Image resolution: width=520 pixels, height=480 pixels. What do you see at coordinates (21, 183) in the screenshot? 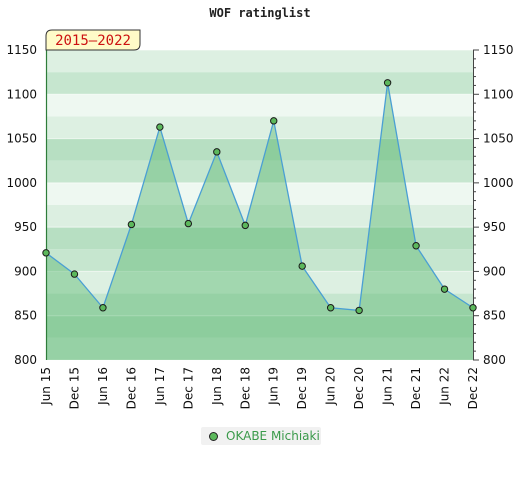
I see `y-tick-label-left: 1000` at bounding box center [21, 183].